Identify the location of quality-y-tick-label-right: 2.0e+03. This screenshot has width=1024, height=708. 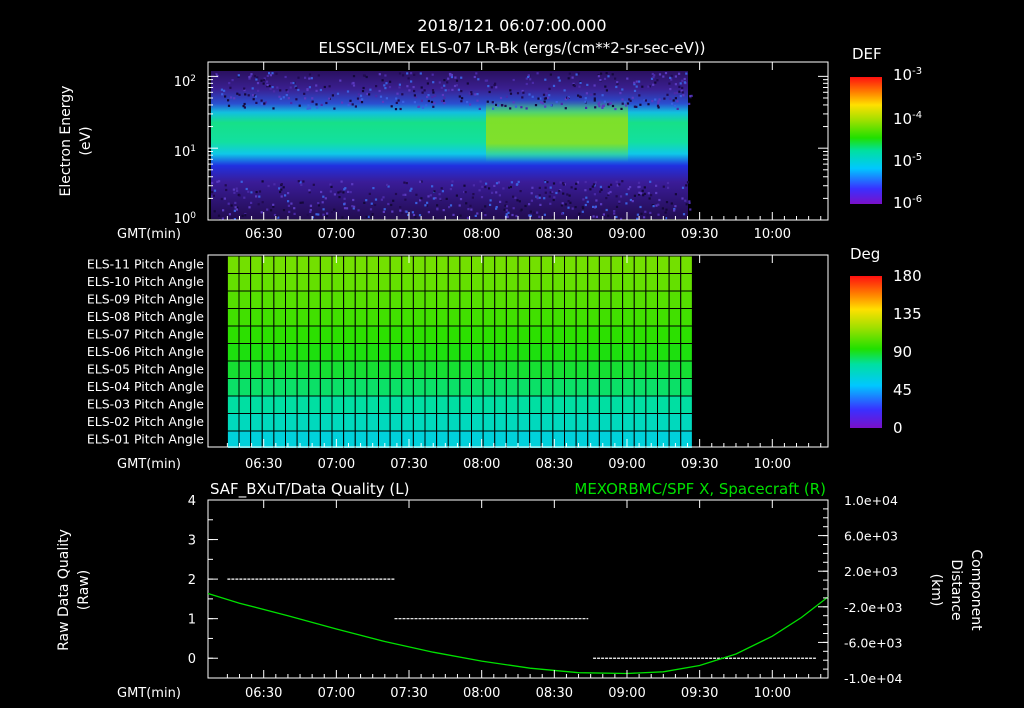
(871, 571).